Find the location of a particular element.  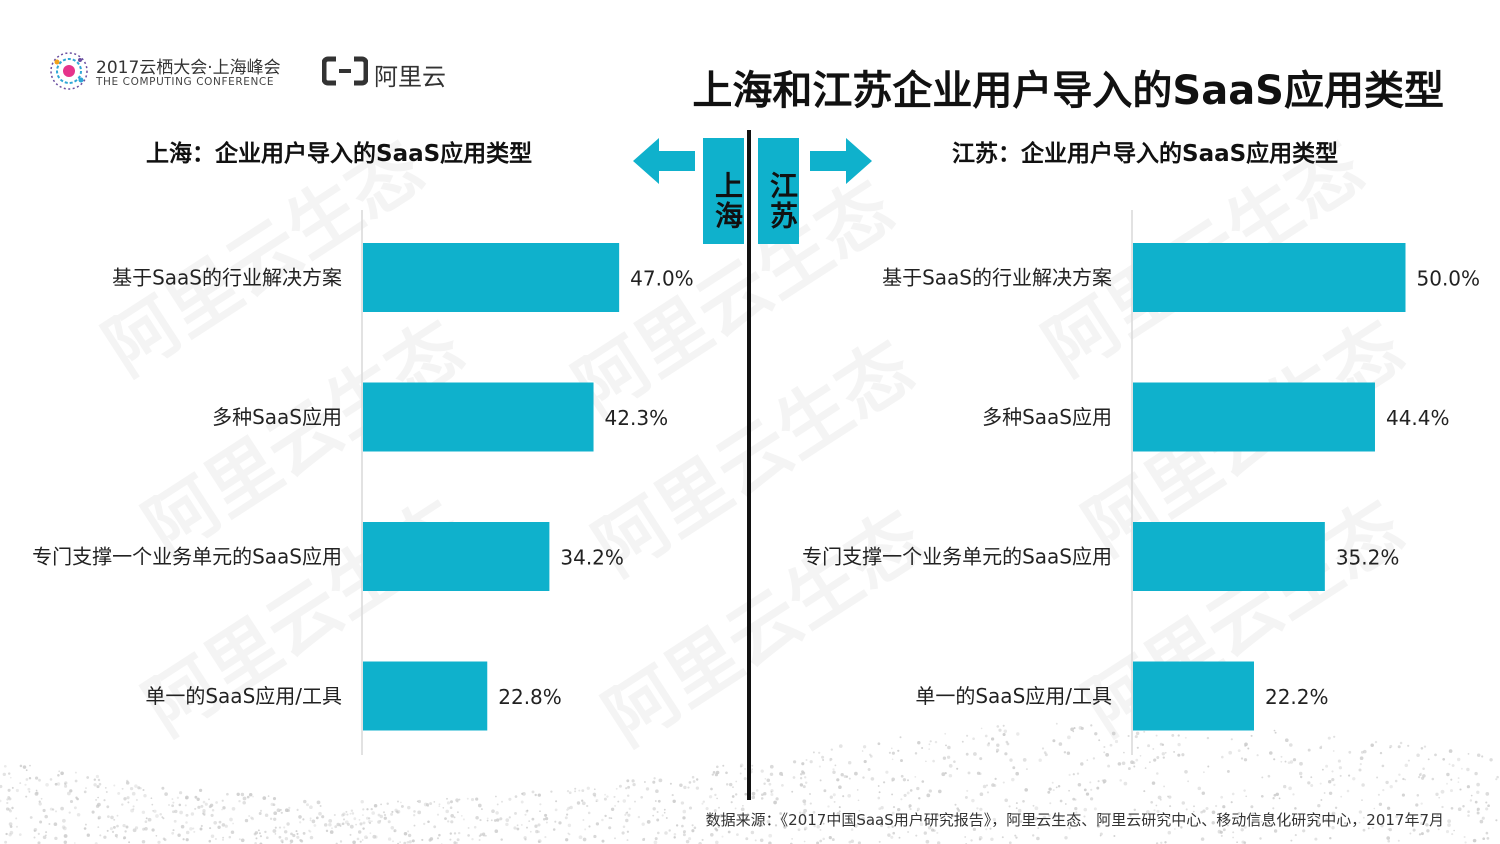

arrow-left-icon is located at coordinates (664, 161).